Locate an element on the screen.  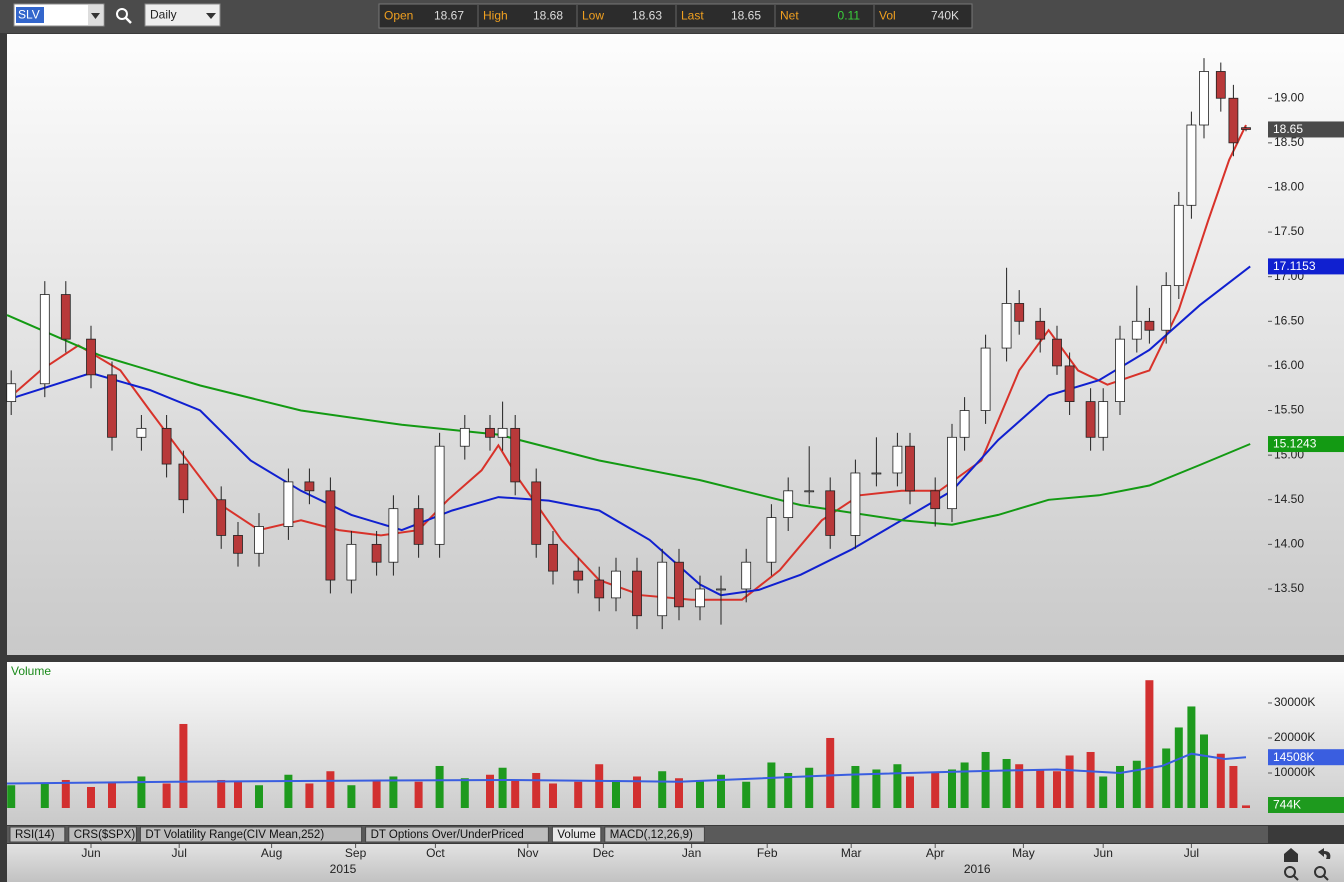
quote-label: Low is located at coordinates (593, 16).